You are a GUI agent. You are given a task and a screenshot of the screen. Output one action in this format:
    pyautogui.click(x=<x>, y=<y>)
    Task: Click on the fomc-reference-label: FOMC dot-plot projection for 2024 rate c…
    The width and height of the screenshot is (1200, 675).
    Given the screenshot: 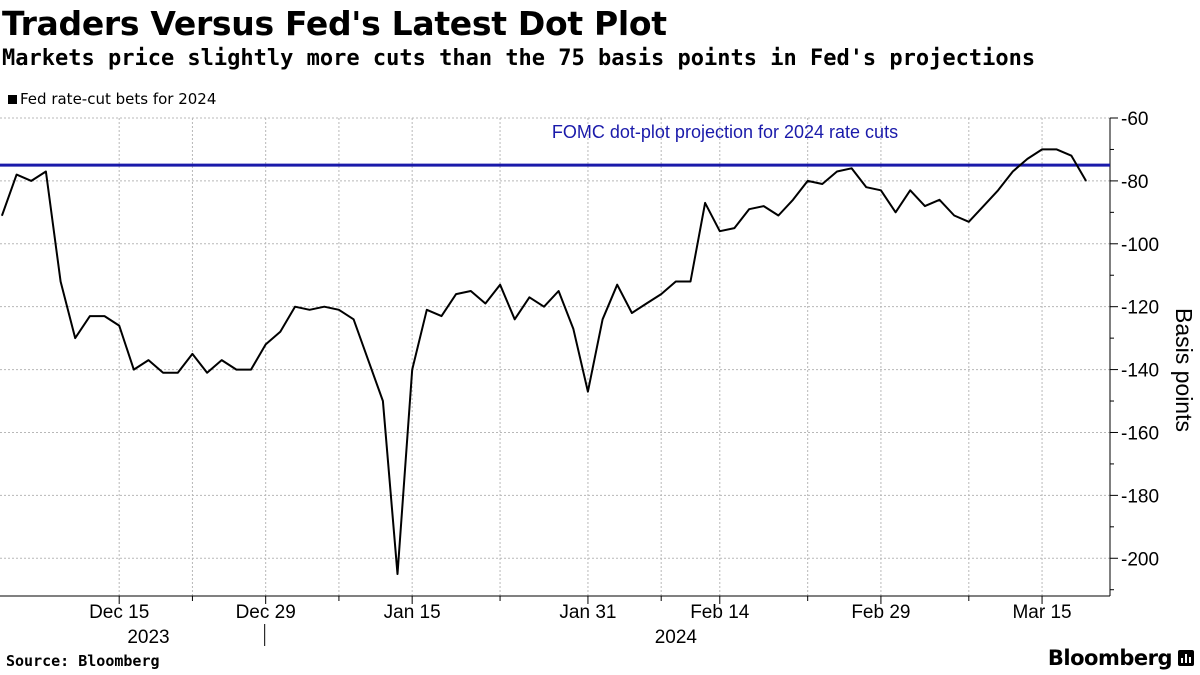 What is the action you would take?
    pyautogui.click(x=725, y=132)
    